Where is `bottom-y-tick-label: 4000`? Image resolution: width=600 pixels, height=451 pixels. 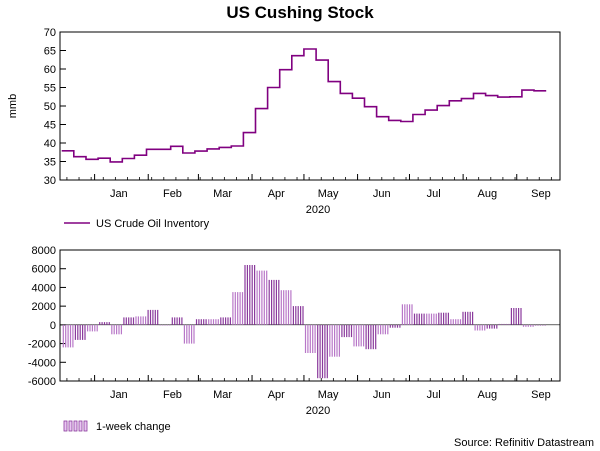 bottom-y-tick-label: 4000 is located at coordinates (44, 288).